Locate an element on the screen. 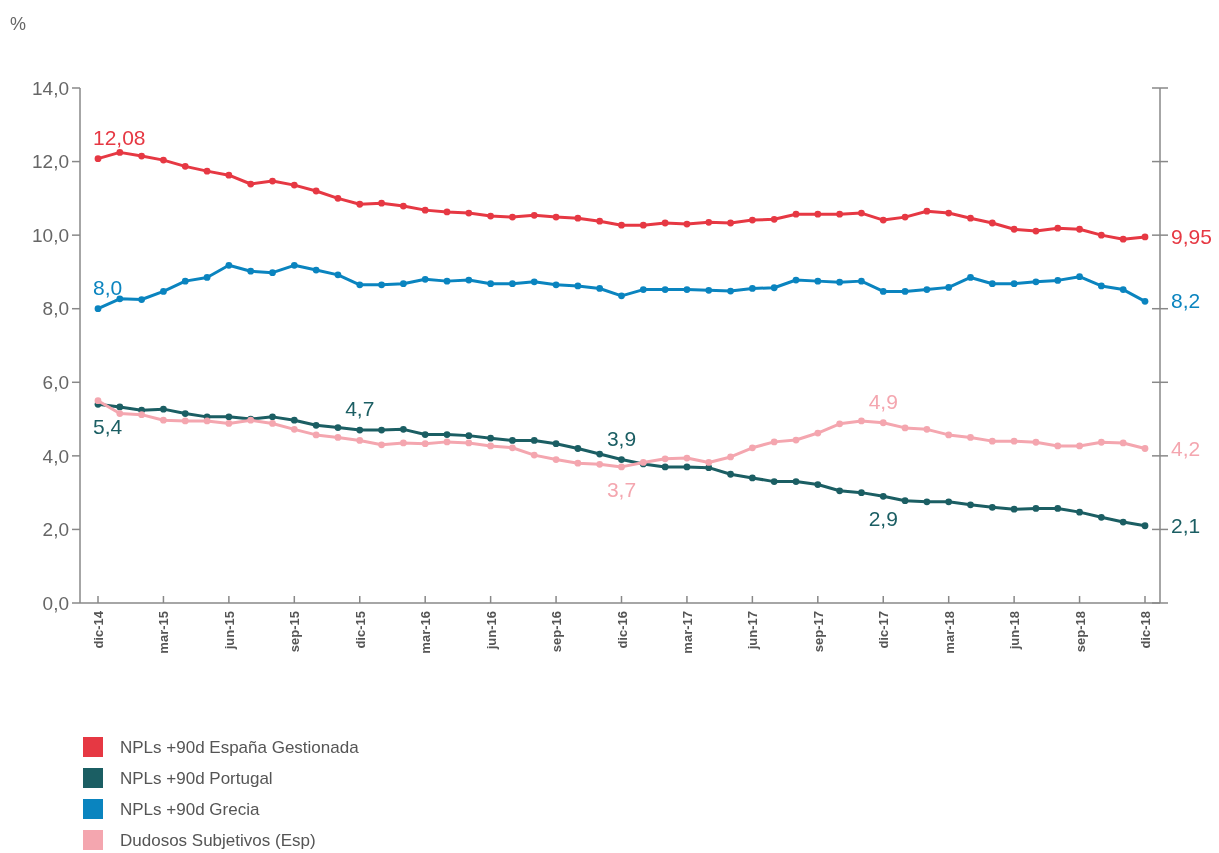 This screenshot has width=1219, height=853. data-label: 8,0 is located at coordinates (108, 287).